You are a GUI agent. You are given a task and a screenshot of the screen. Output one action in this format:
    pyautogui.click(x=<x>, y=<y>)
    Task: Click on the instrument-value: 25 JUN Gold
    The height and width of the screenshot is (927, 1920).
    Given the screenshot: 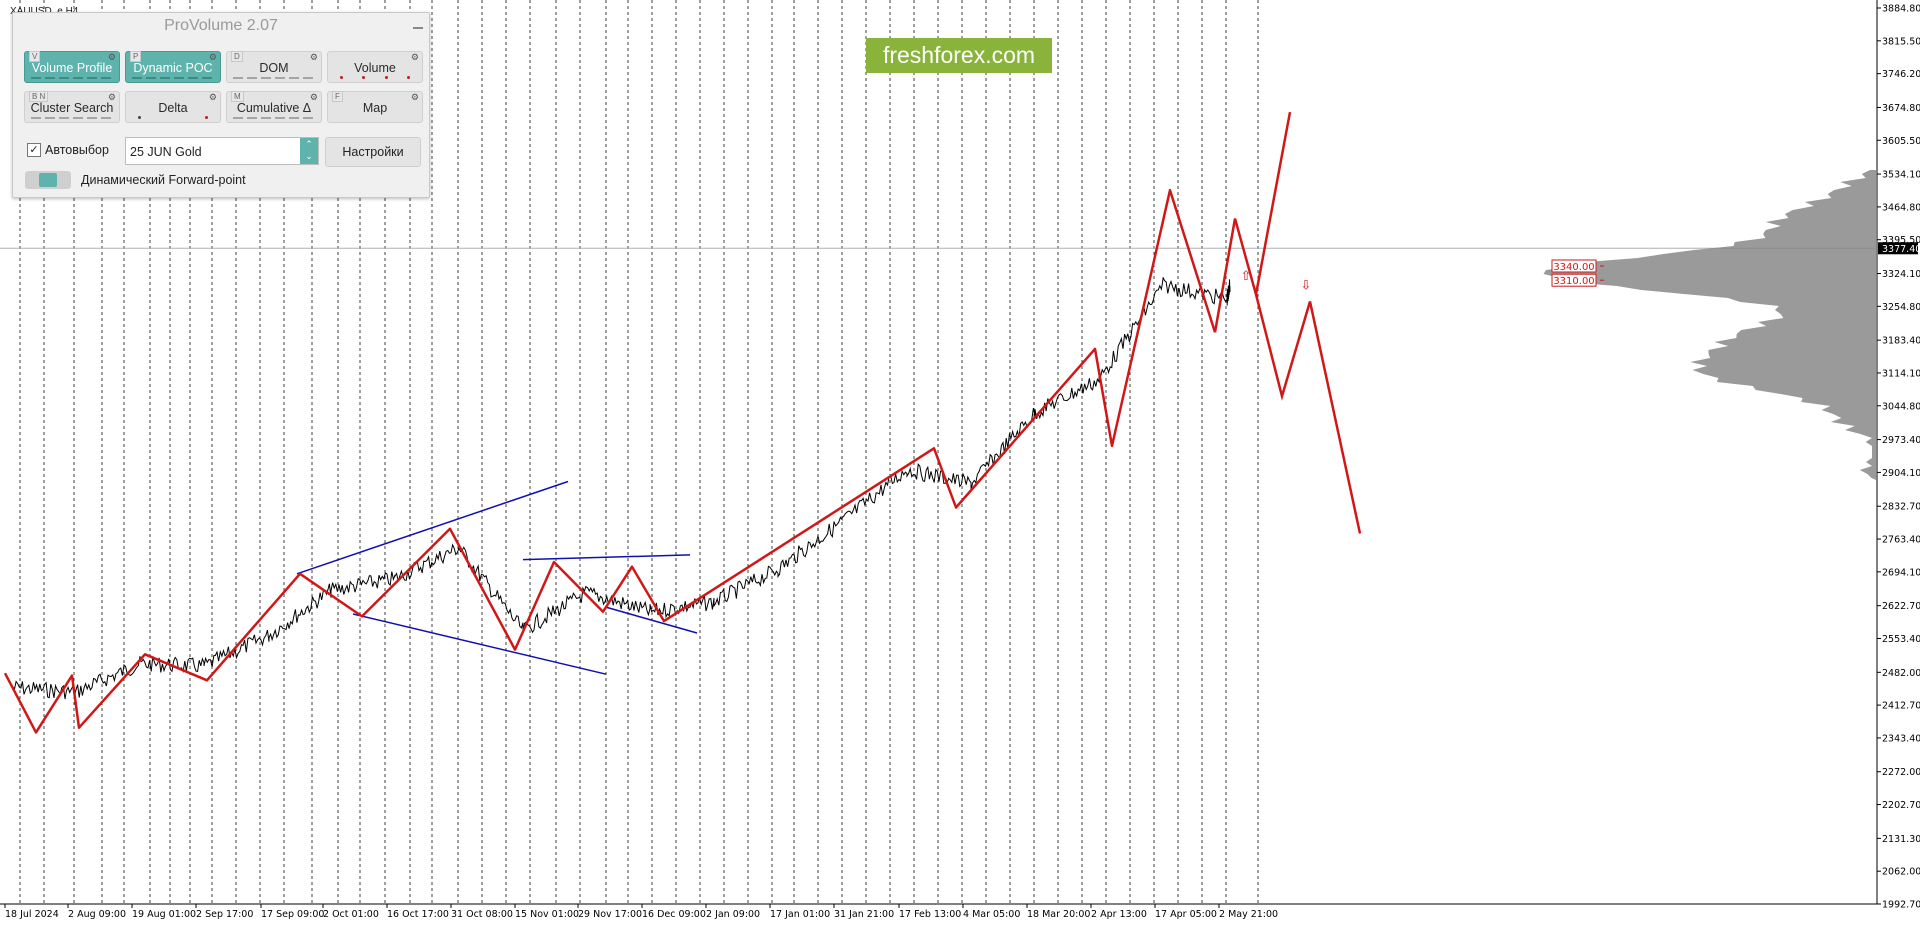 What is the action you would take?
    pyautogui.click(x=166, y=152)
    